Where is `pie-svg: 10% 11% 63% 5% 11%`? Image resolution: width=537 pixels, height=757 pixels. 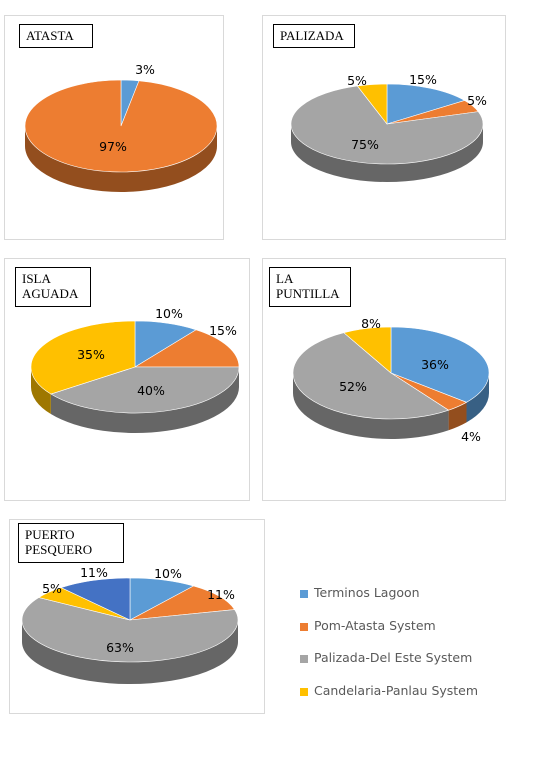 pie-svg: 10% 11% 63% 5% 11% is located at coordinates (130, 624).